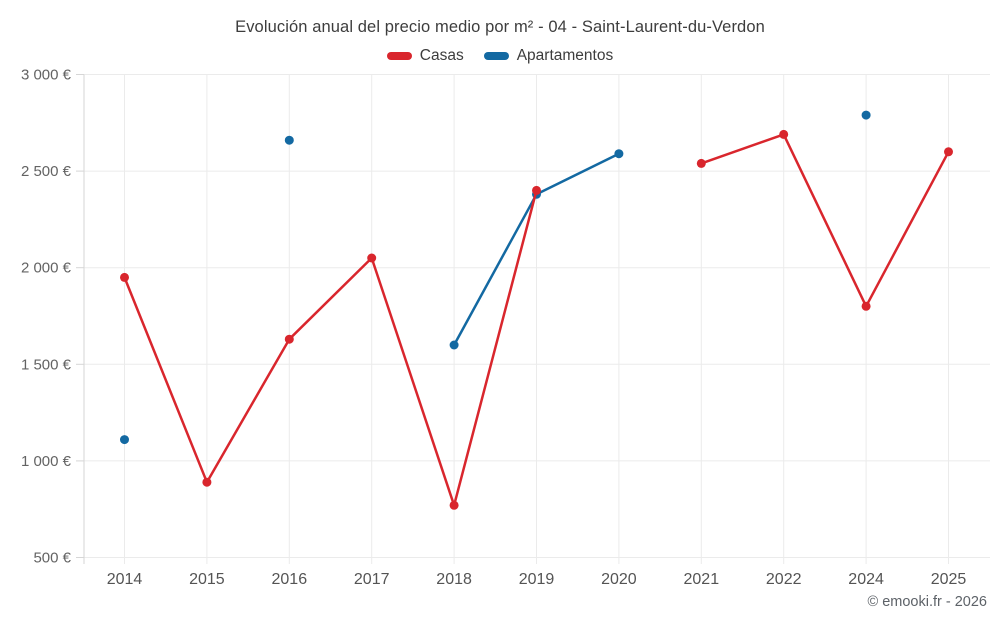  What do you see at coordinates (46, 268) in the screenshot?
I see `y-axis-label: 2 000 €` at bounding box center [46, 268].